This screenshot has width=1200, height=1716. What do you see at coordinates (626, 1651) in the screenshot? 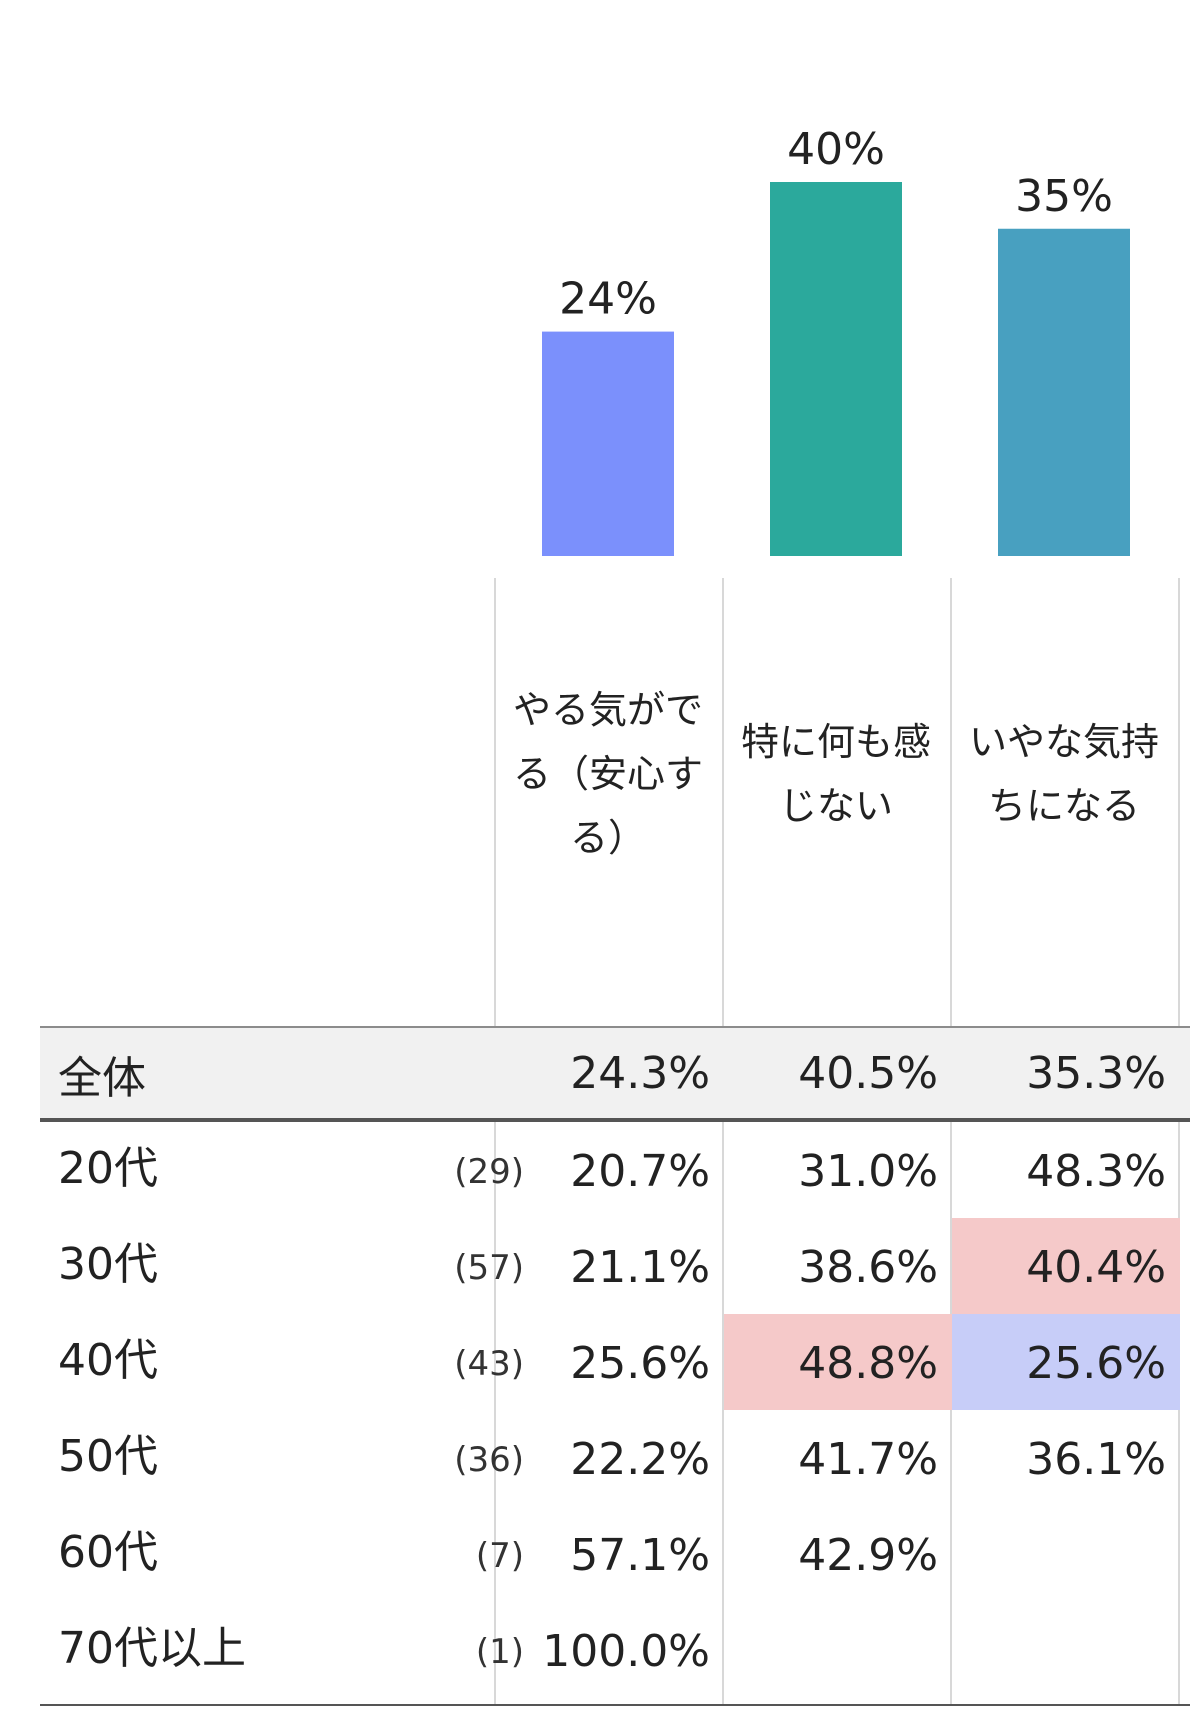
I see `table-cell: 100.0%` at bounding box center [626, 1651].